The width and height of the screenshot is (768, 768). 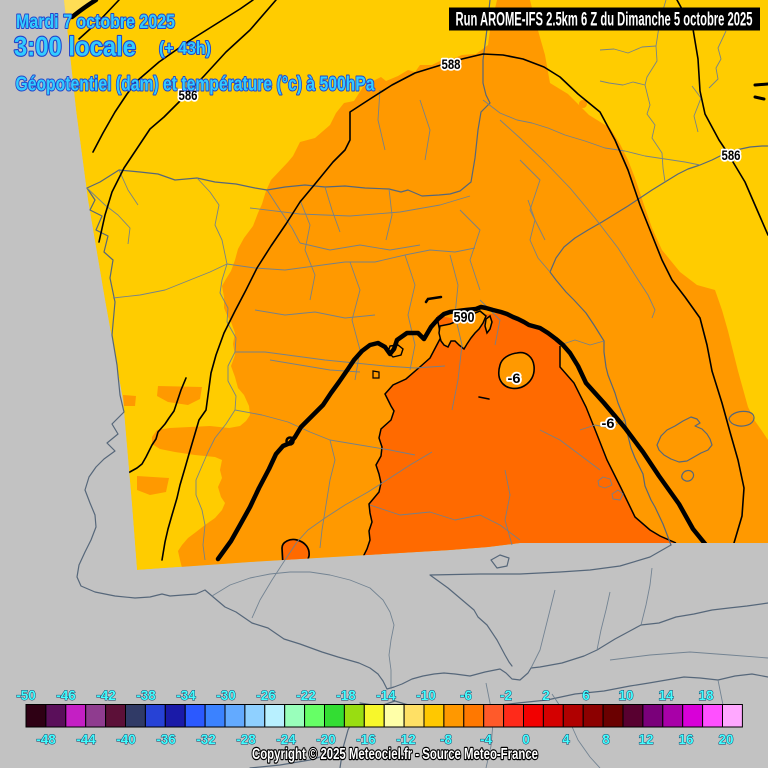 What do you see at coordinates (95, 22) in the screenshot?
I see `svg-text: Mardi 7 octobre 2025` at bounding box center [95, 22].